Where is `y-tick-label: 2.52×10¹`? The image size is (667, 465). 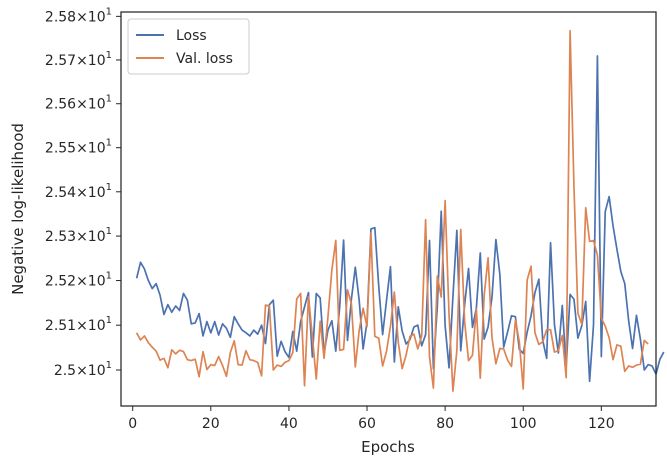 y-tick-label: 2.52×10¹ is located at coordinates (78, 280).